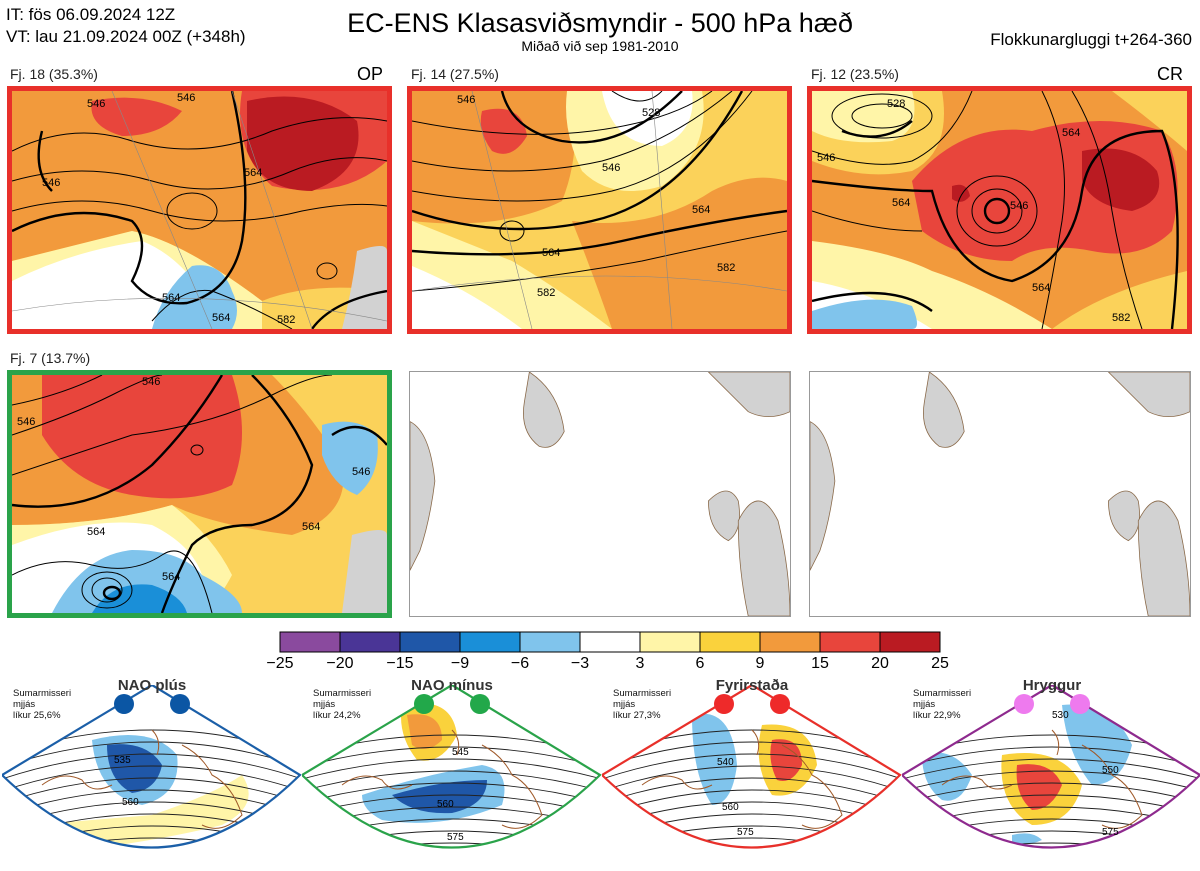  I want to click on panel-2-label: Fj. 14 (27.5%), so click(455, 74).